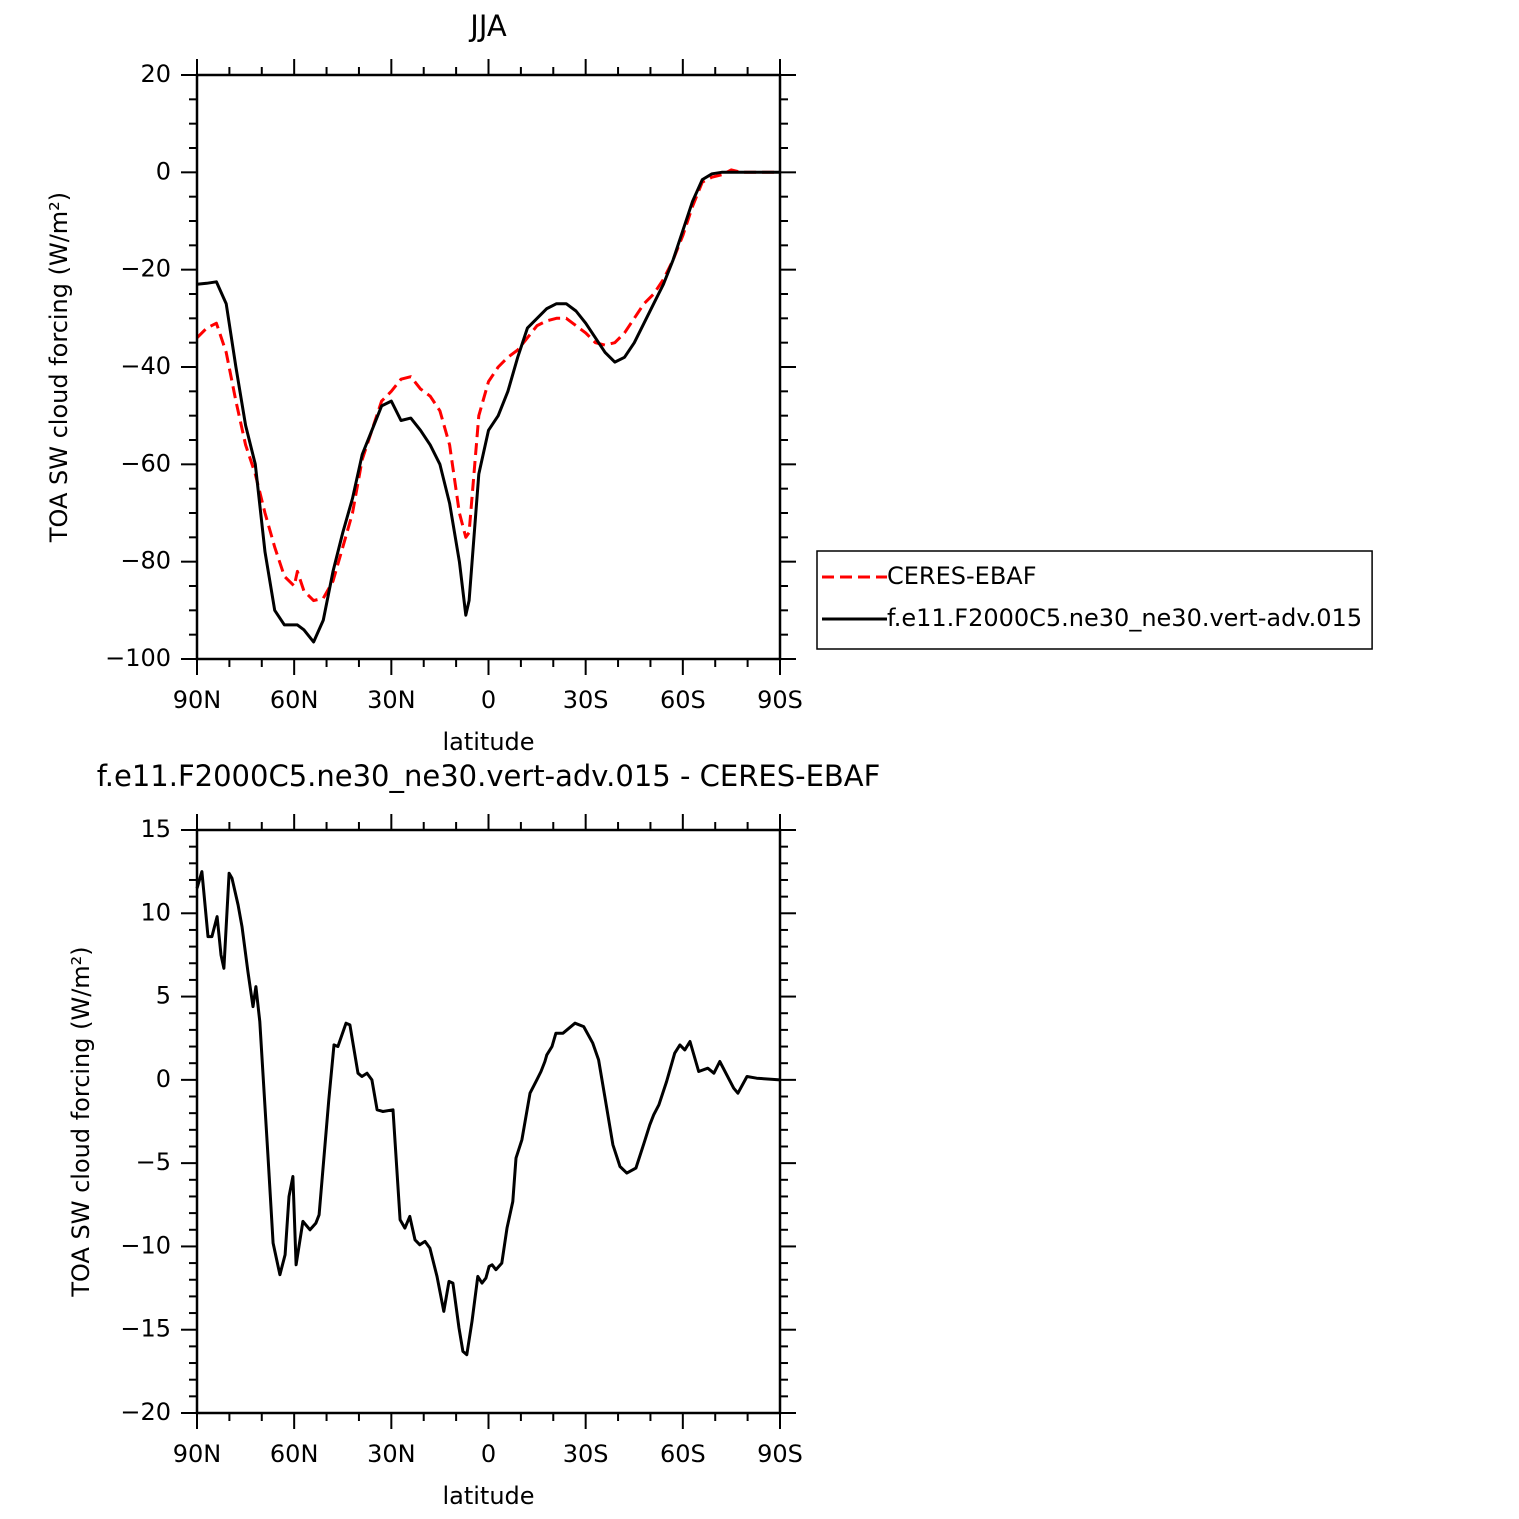  What do you see at coordinates (145, 561) in the screenshot?
I see `y-tick-label: −80` at bounding box center [145, 561].